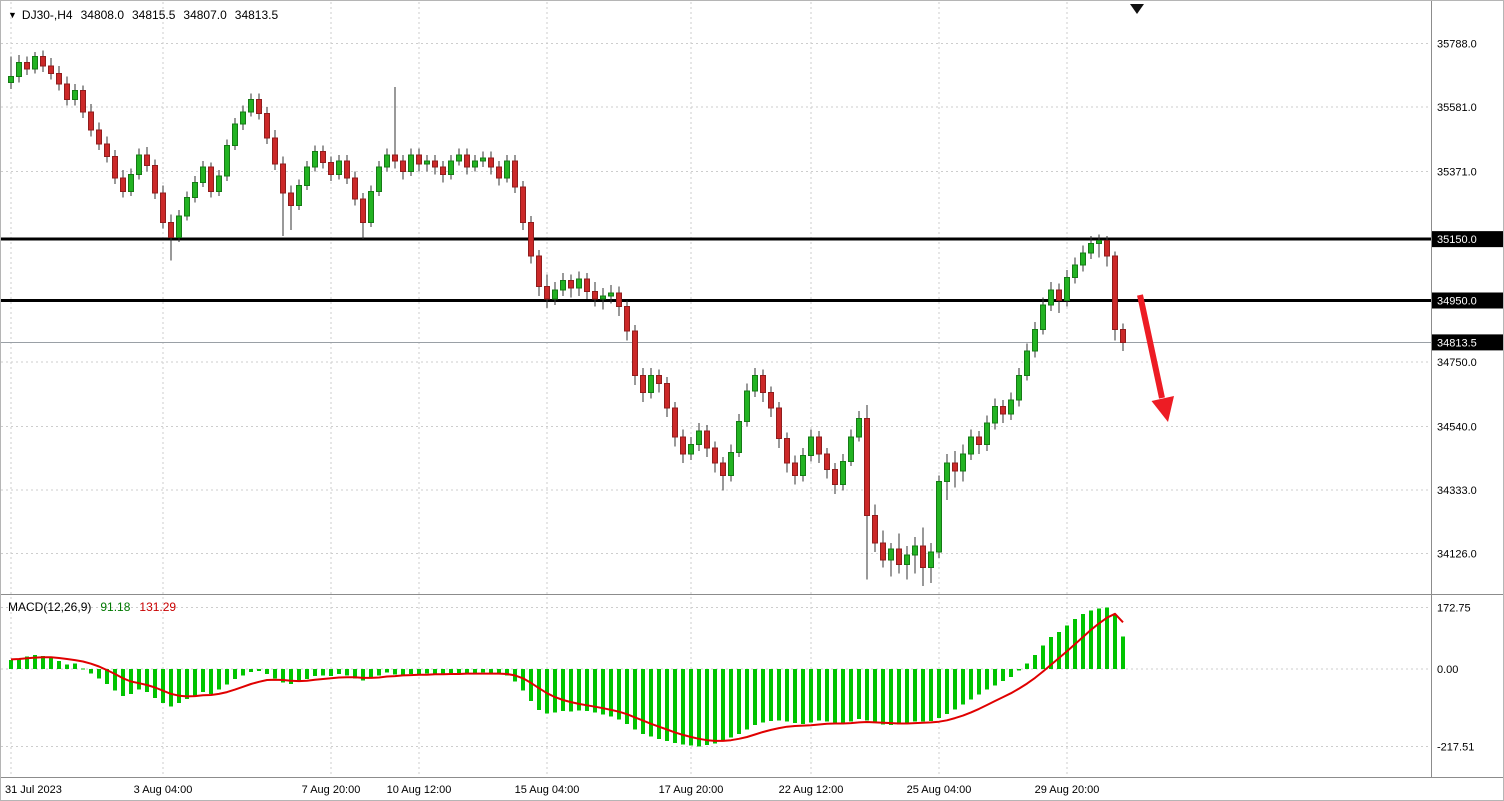 This screenshot has width=1504, height=801. Describe the element at coordinates (752, 789) in the screenshot. I see `time-axis` at that location.